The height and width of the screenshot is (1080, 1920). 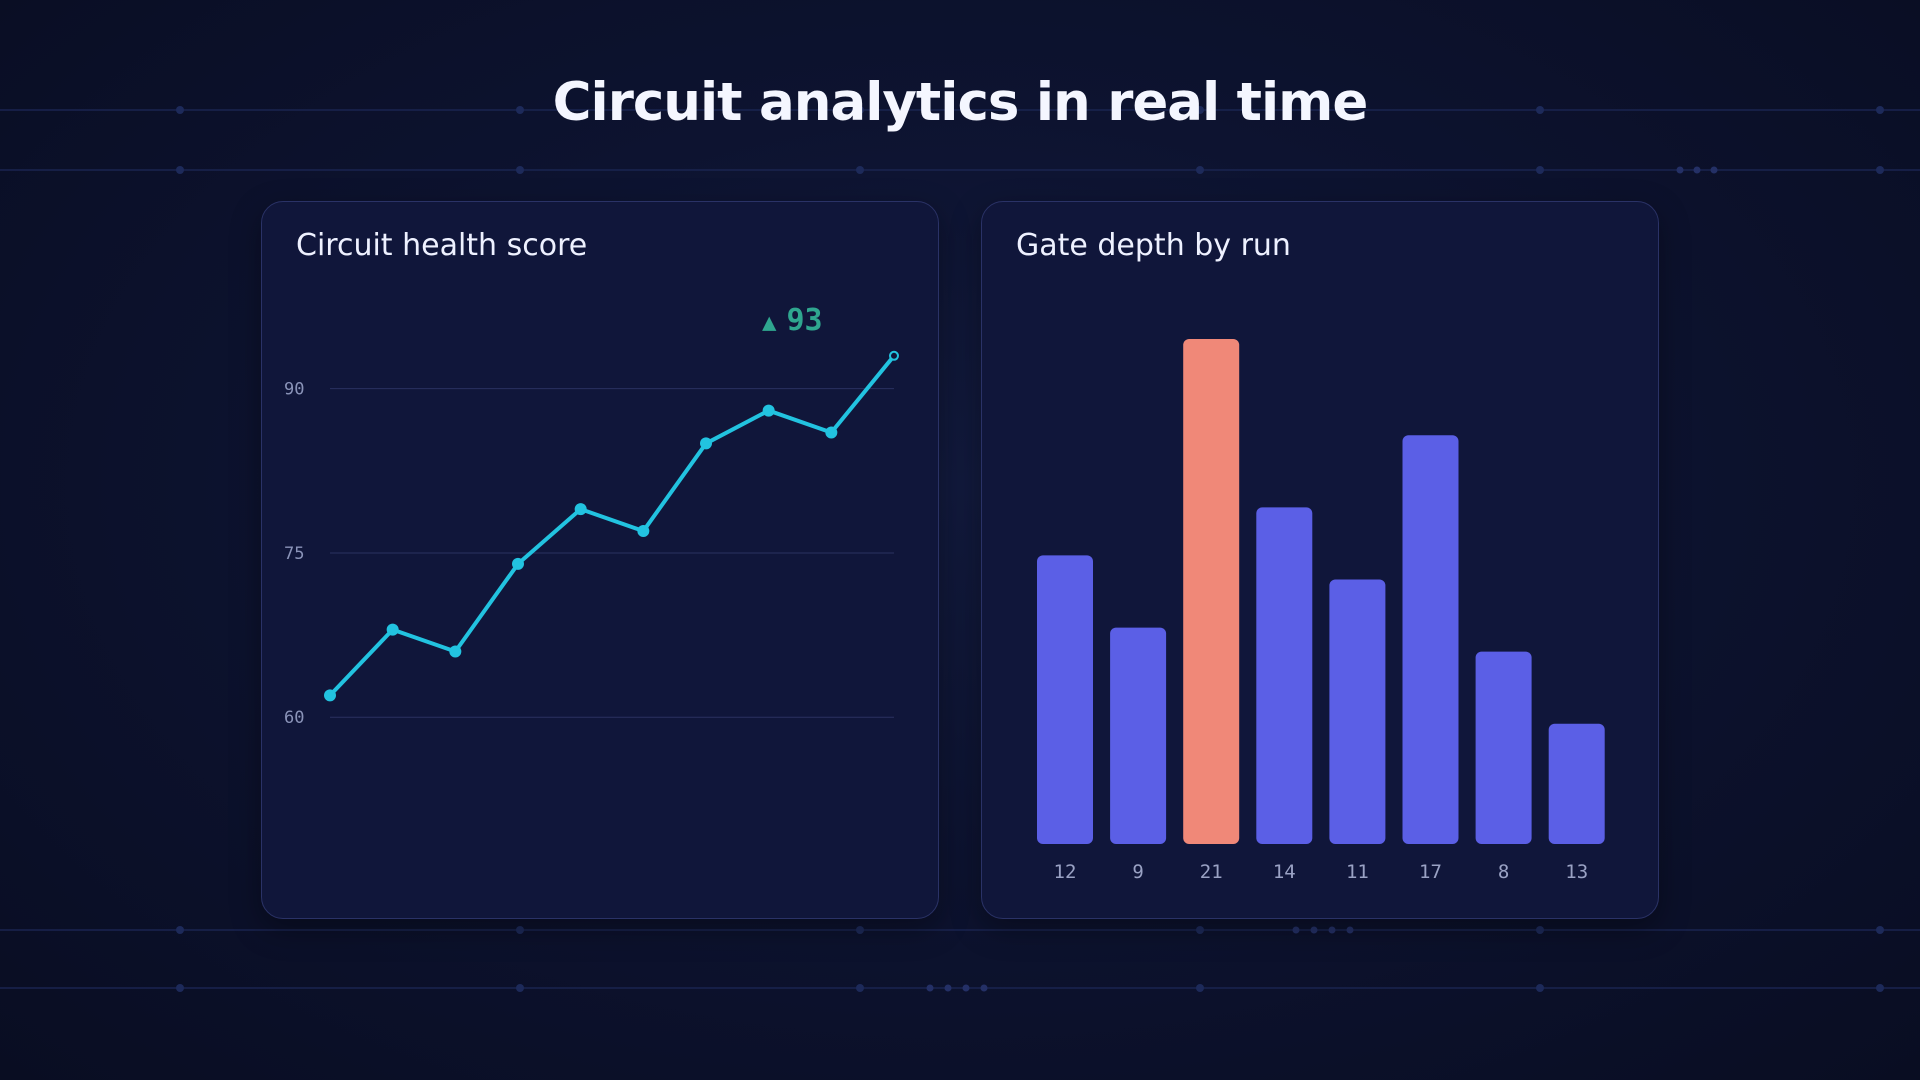 What do you see at coordinates (1576, 872) in the screenshot?
I see `x-tick-label: 13` at bounding box center [1576, 872].